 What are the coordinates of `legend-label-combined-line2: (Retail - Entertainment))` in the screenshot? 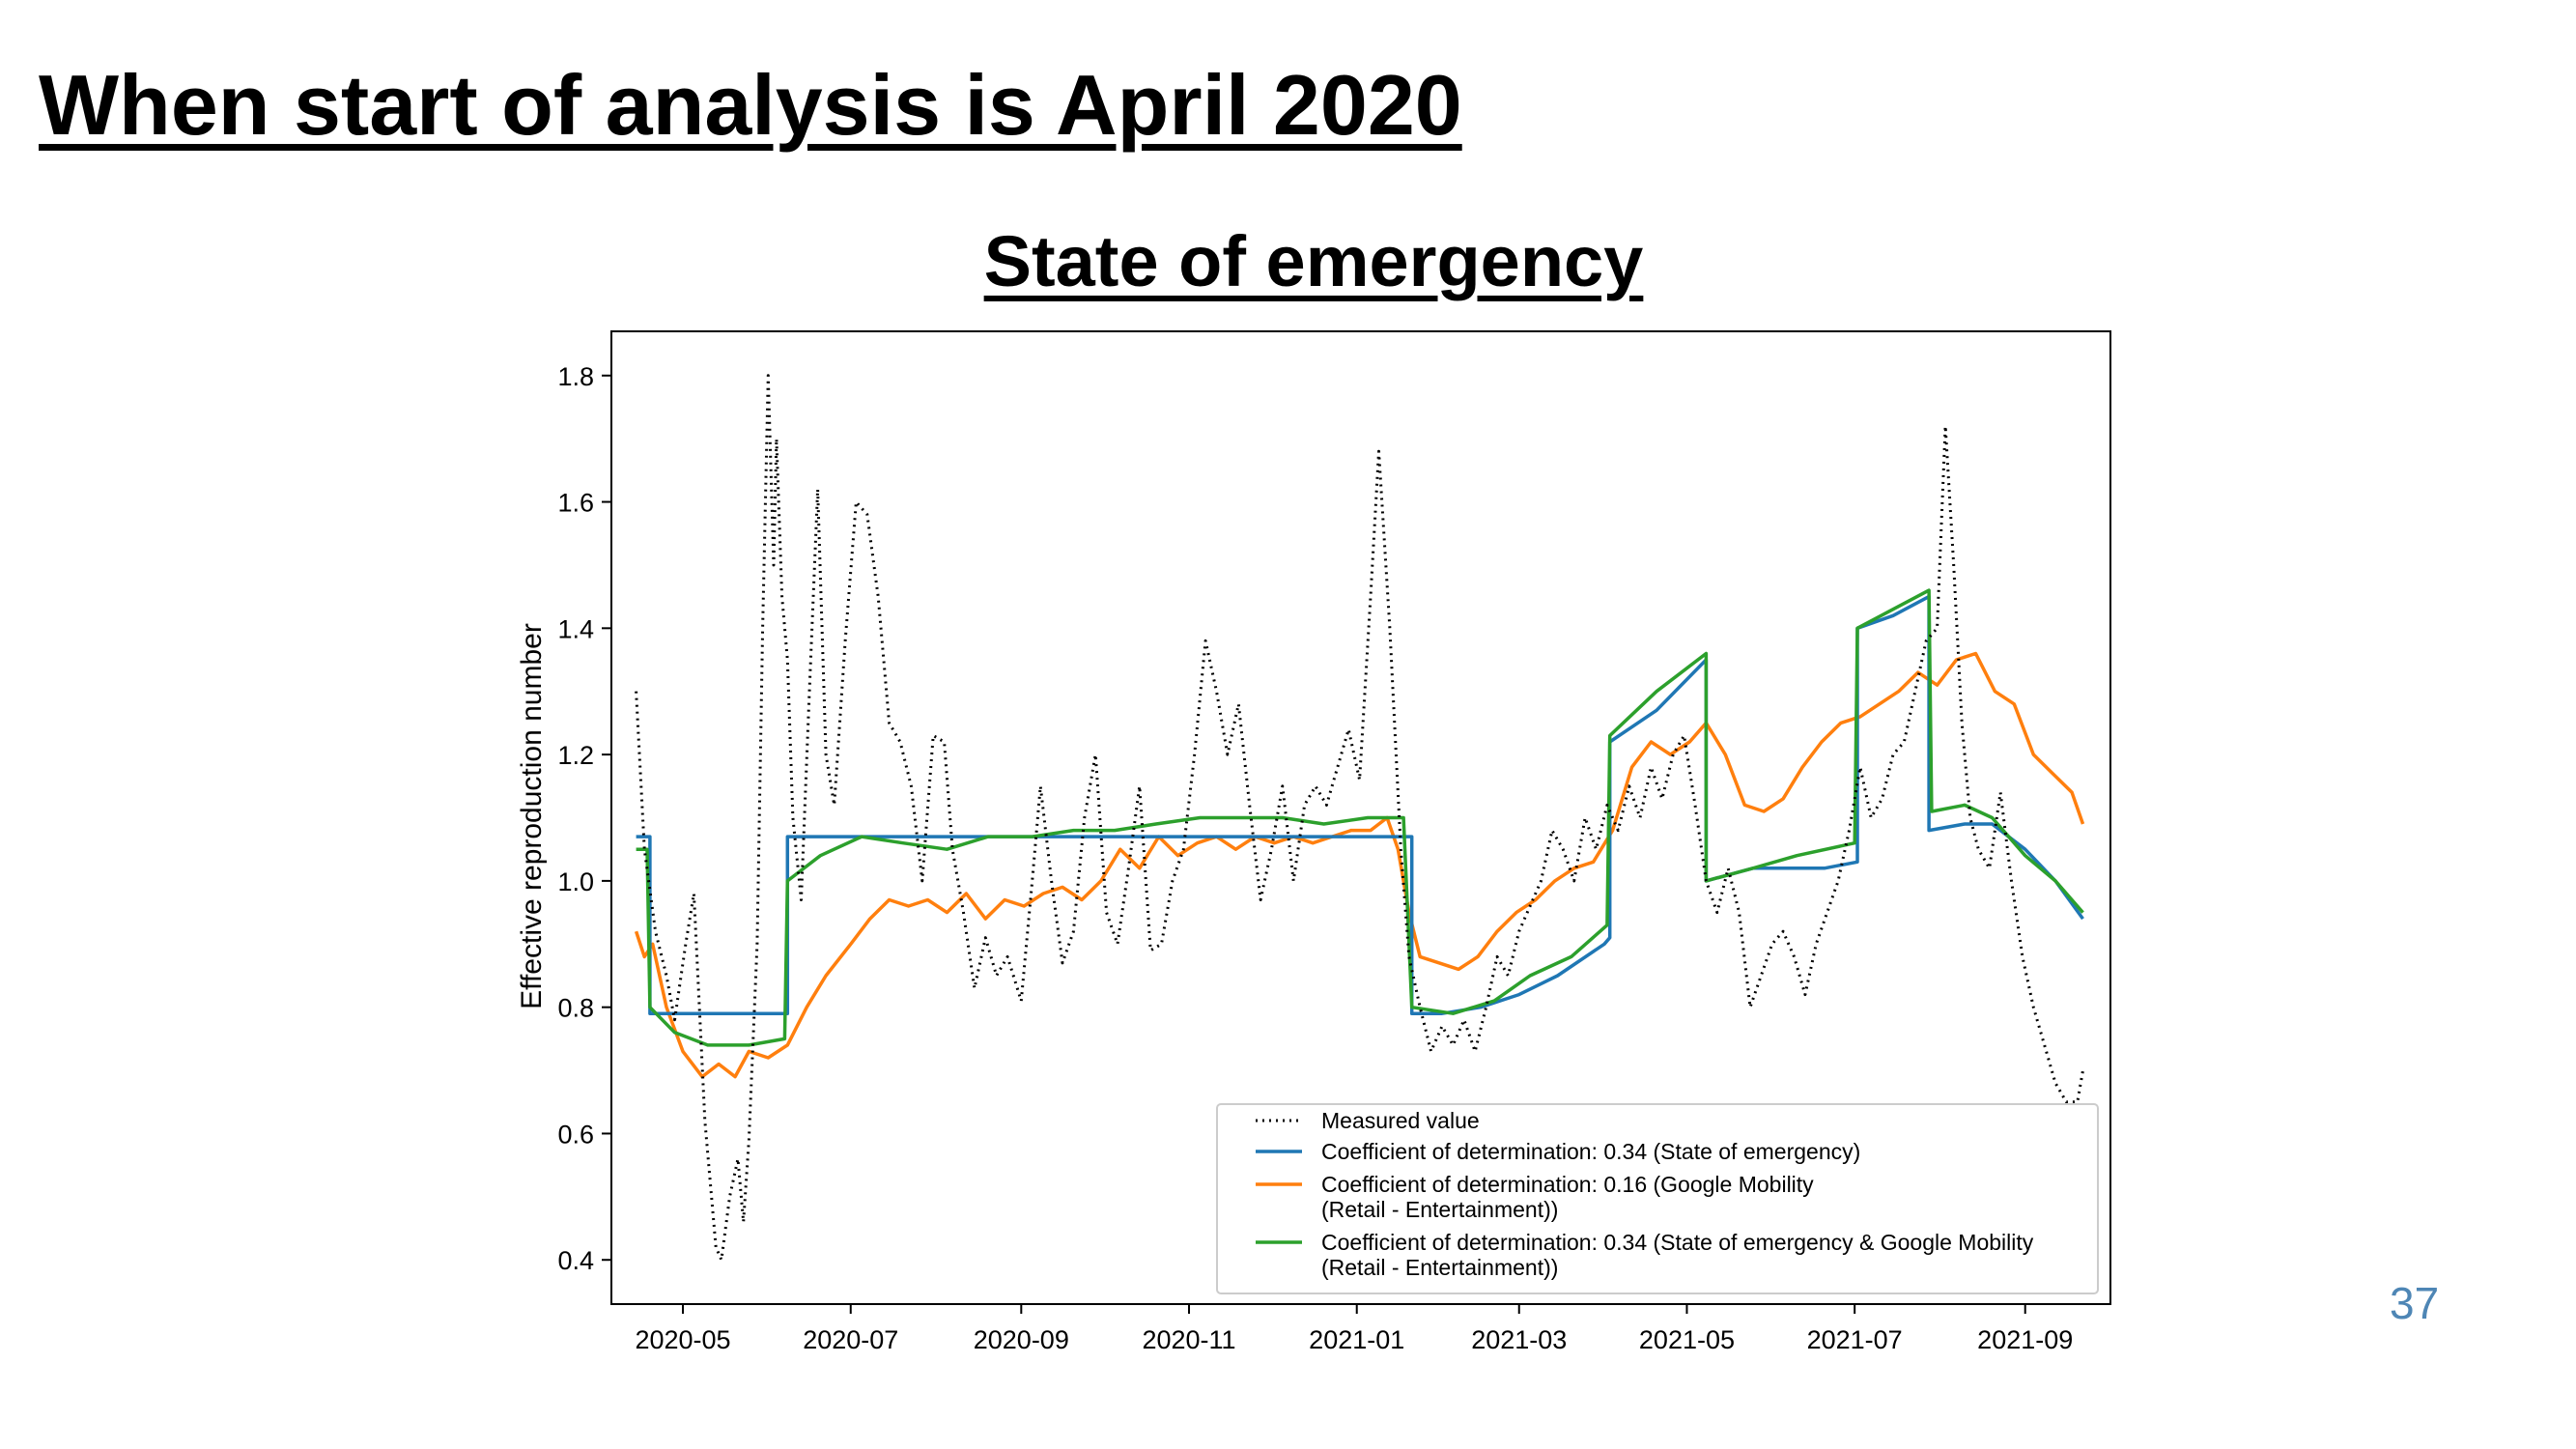 It's located at (1439, 1267).